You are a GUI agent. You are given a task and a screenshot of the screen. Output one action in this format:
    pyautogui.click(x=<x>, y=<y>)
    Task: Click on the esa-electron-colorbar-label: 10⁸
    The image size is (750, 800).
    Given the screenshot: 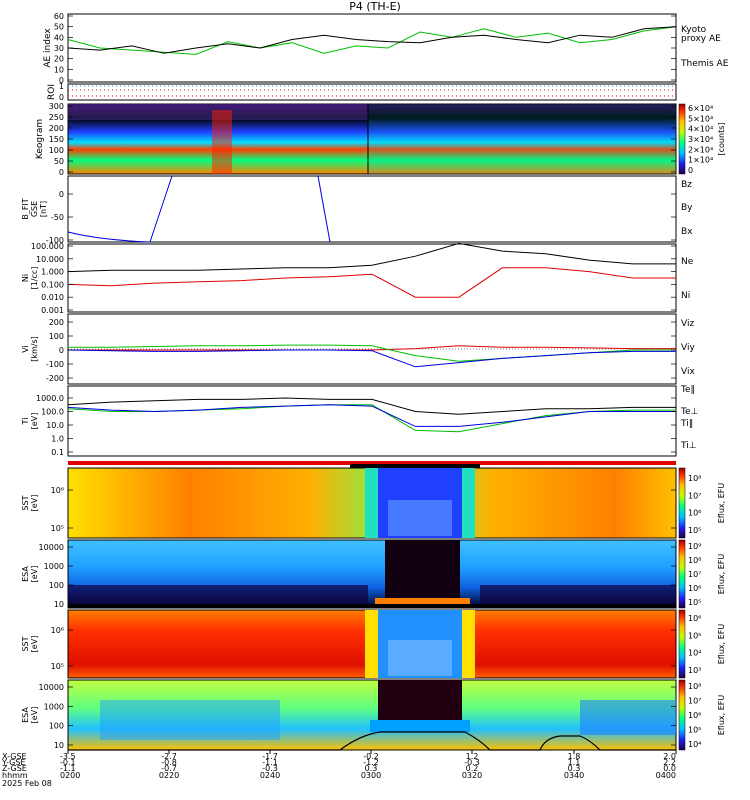 What is the action you would take?
    pyautogui.click(x=694, y=560)
    